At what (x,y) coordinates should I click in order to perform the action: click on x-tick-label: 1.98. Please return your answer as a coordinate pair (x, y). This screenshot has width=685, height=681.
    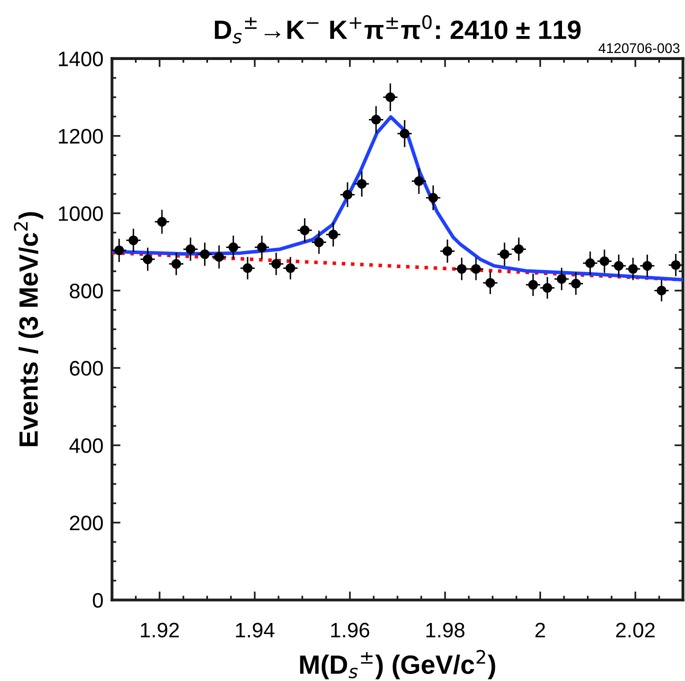
    Looking at the image, I should click on (445, 630).